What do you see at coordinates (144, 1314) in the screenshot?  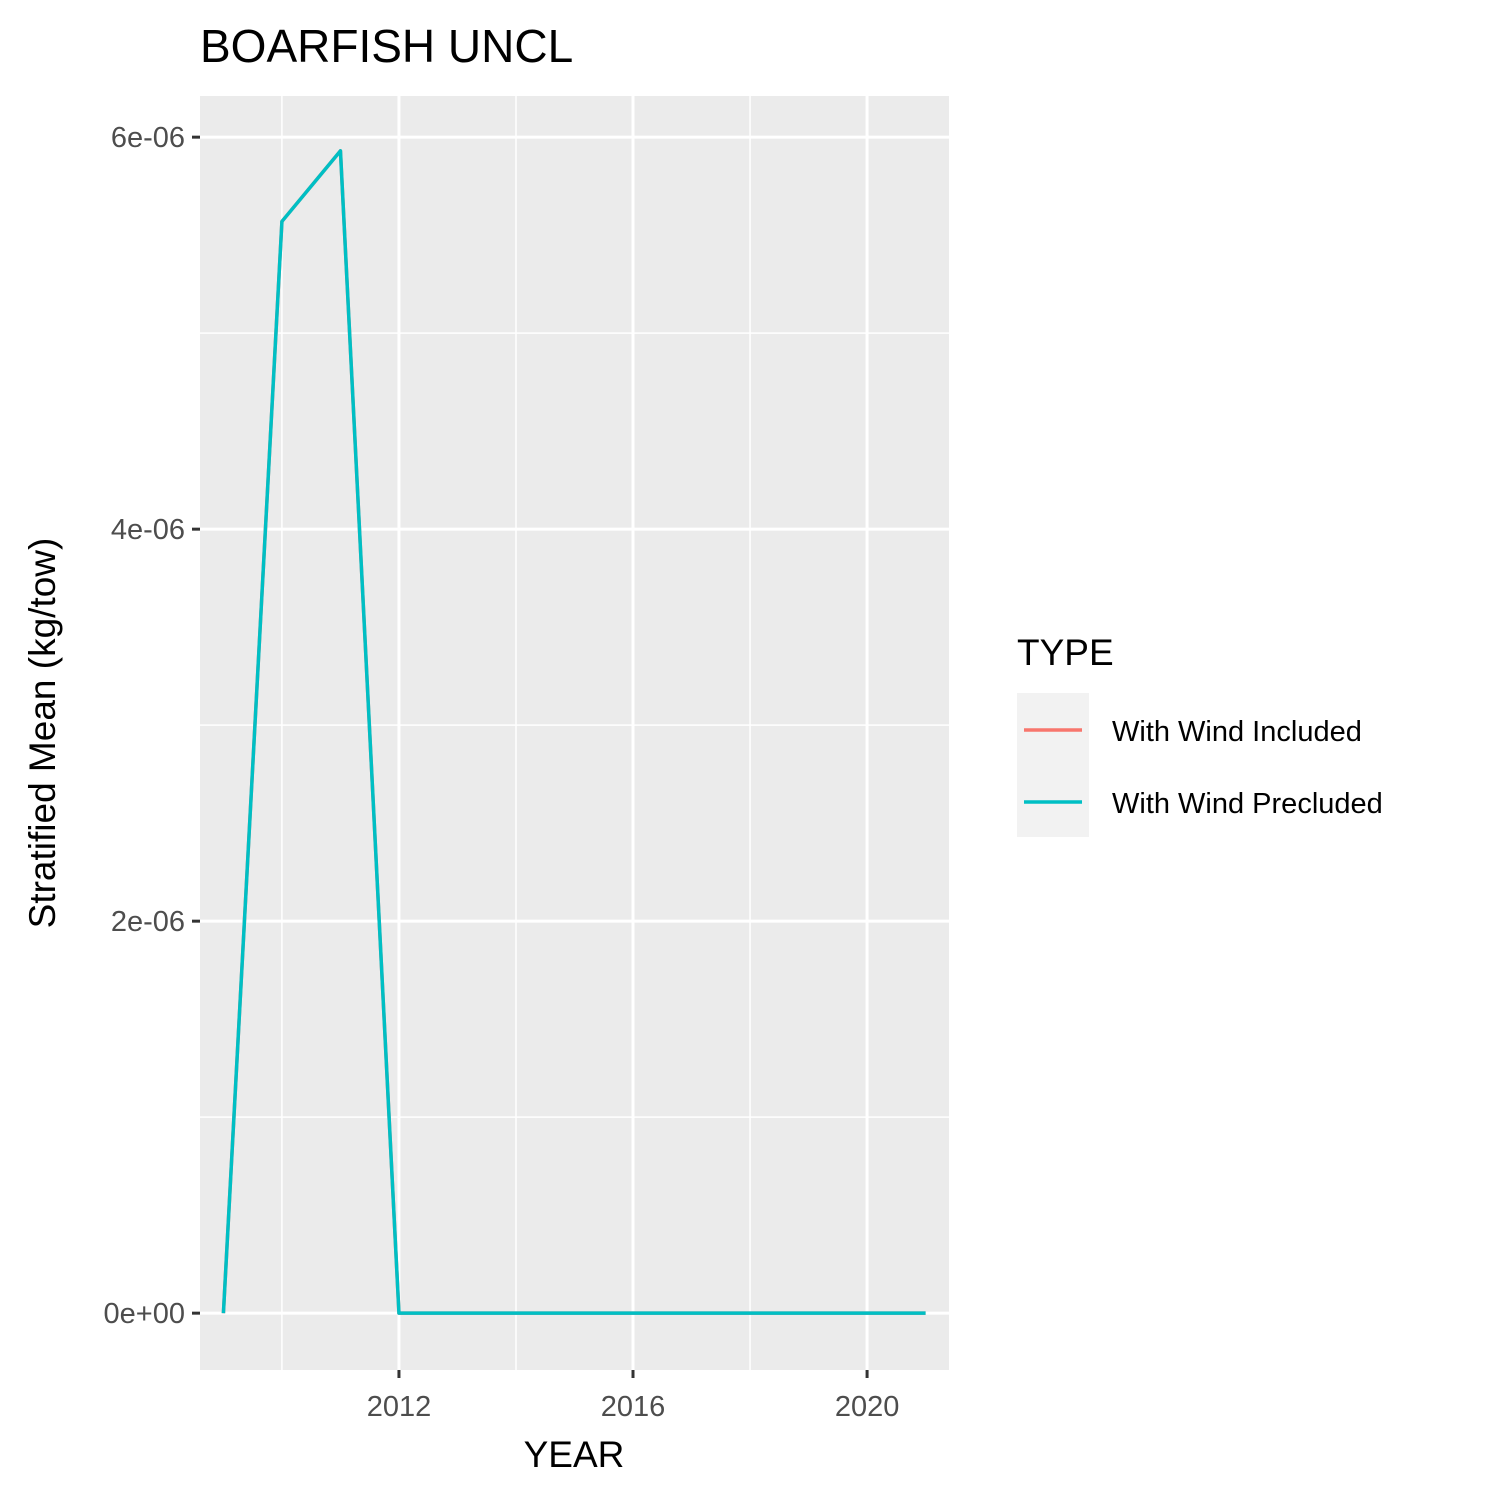 I see `y-tick-label: 0e+00` at bounding box center [144, 1314].